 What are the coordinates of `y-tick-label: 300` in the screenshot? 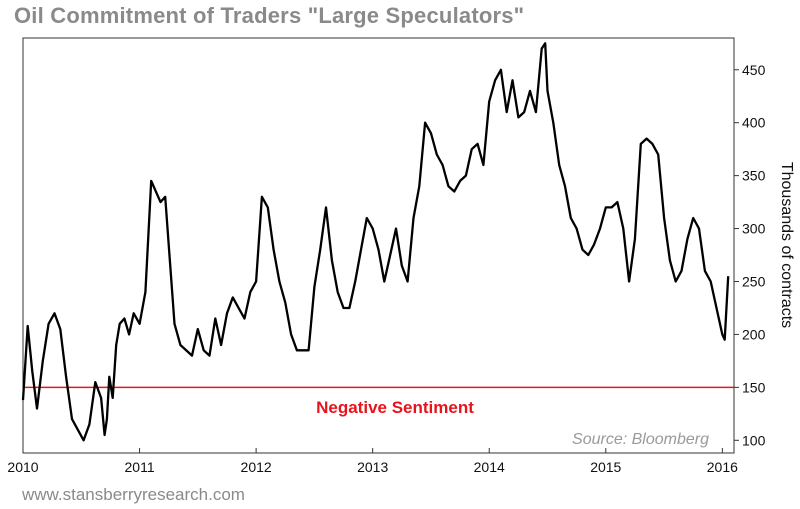 It's located at (754, 229).